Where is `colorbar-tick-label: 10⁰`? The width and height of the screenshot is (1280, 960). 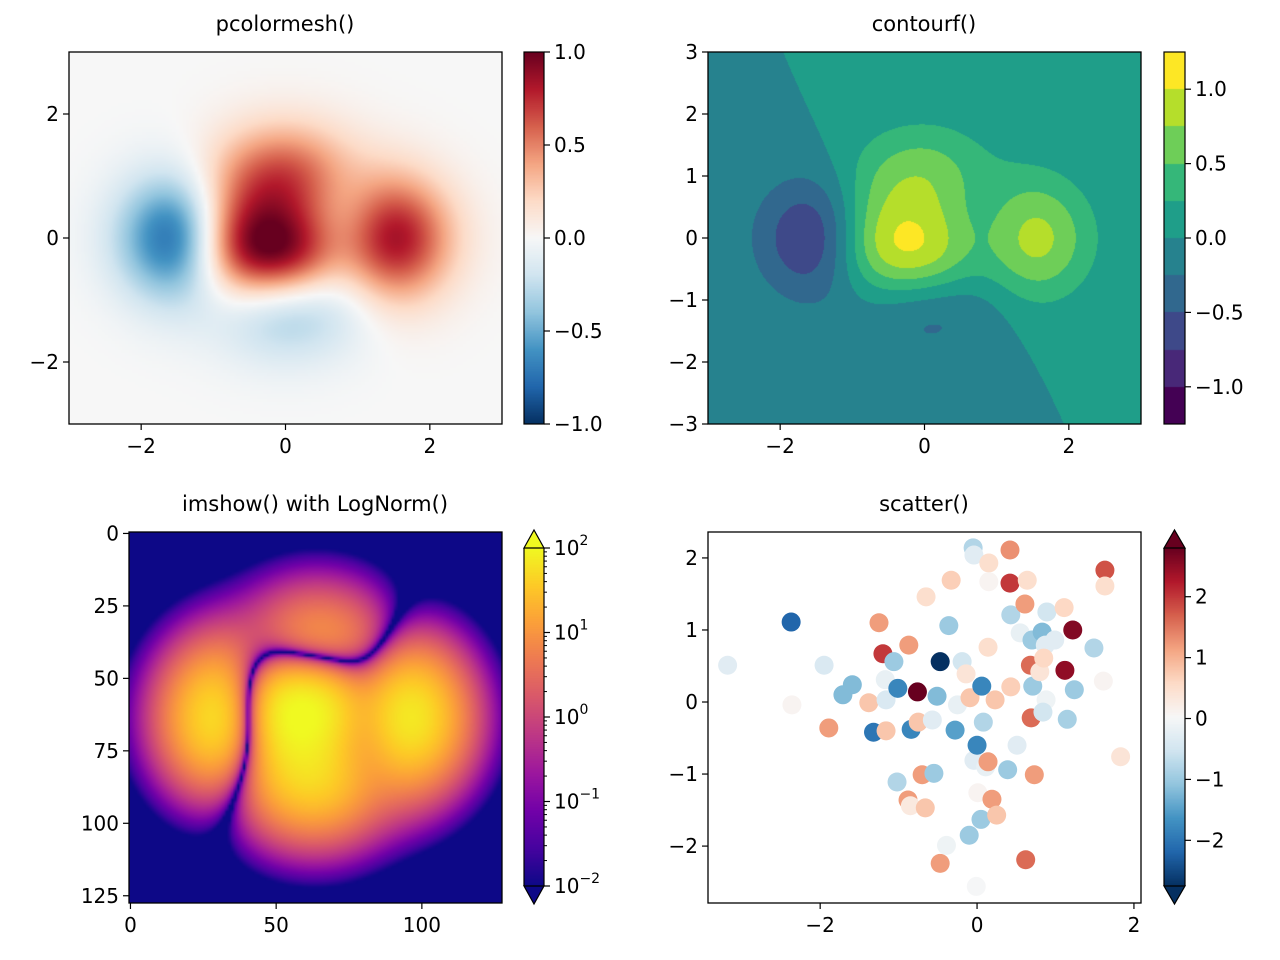
colorbar-tick-label: 10⁰ is located at coordinates (571, 715).